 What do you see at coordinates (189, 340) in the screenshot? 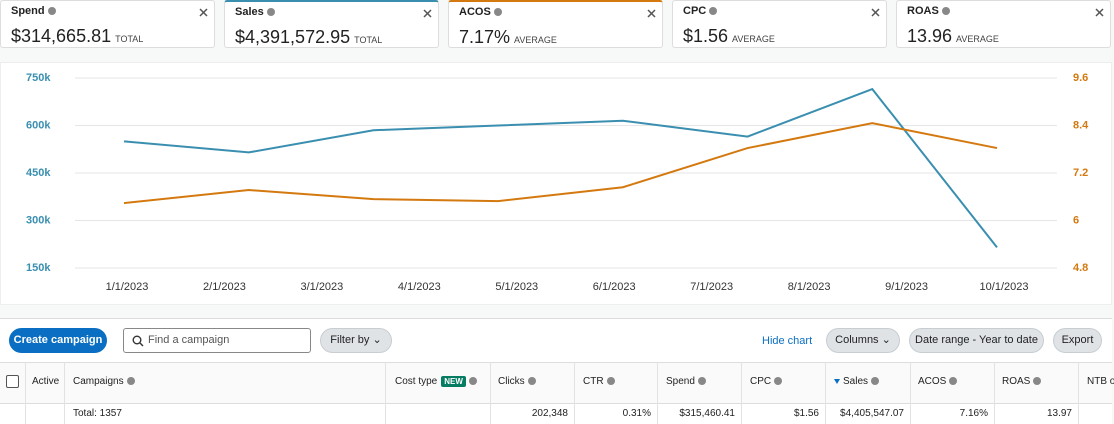
I see `search-placeholder: Find a campaign` at bounding box center [189, 340].